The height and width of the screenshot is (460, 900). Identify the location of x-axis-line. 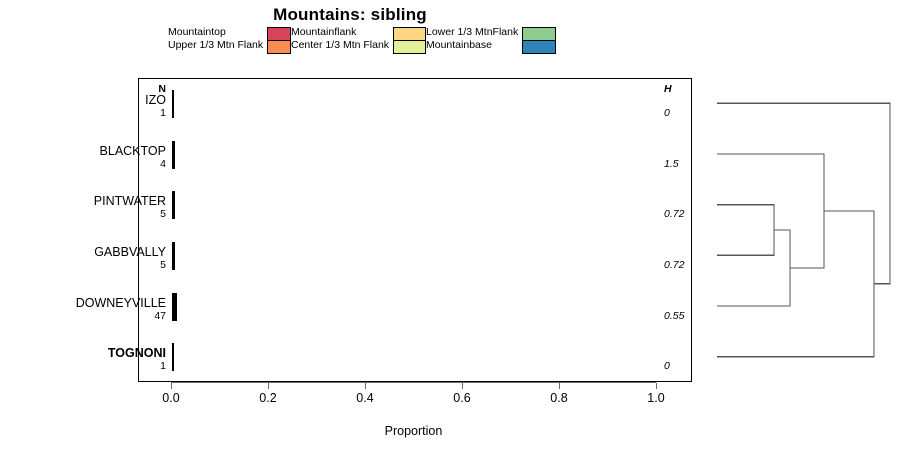
(413, 382).